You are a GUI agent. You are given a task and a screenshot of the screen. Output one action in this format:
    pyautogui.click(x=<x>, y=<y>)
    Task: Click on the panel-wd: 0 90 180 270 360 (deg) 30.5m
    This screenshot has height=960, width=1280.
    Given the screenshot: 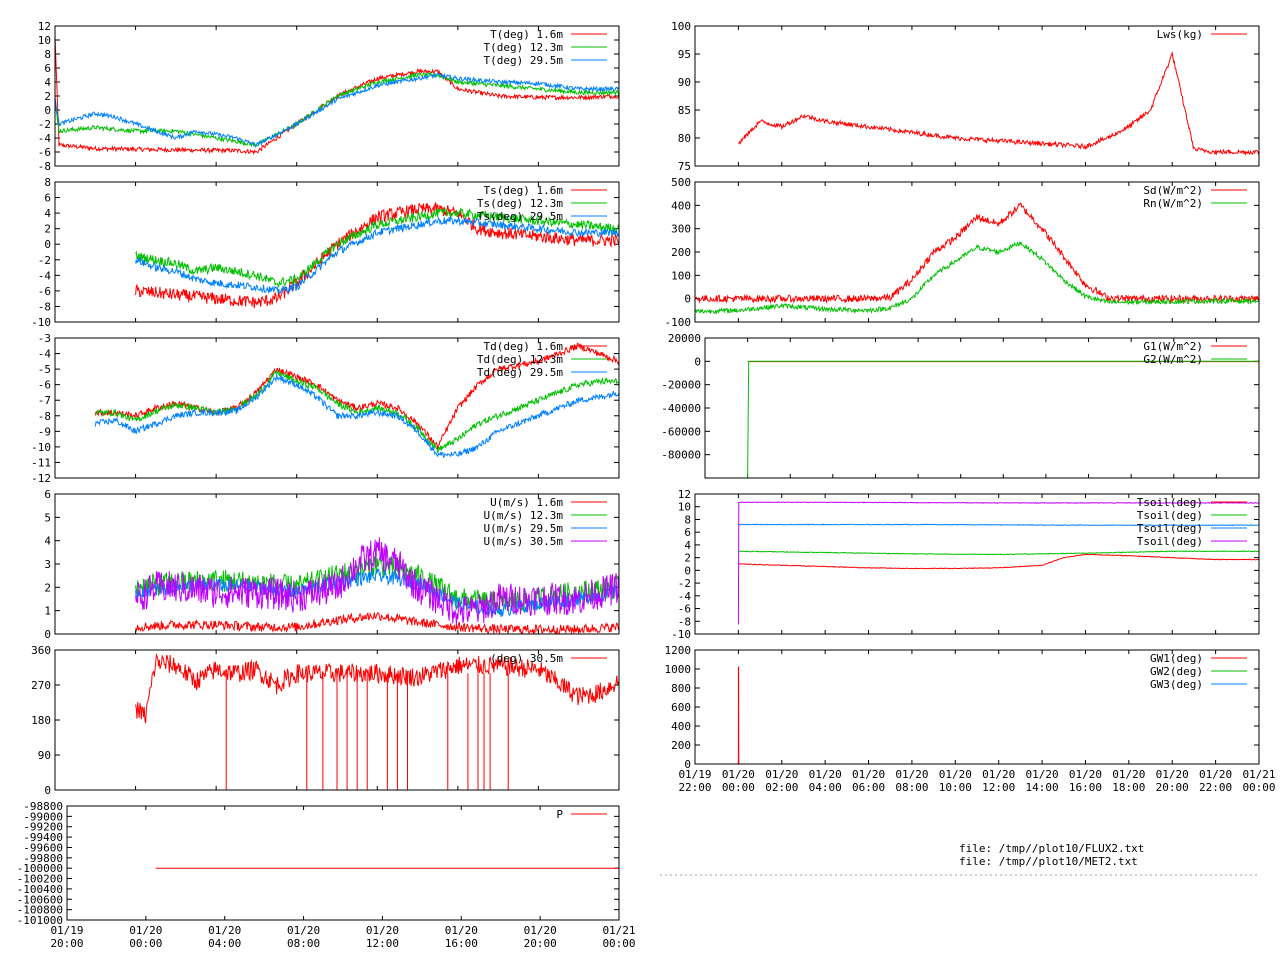 What is the action you would take?
    pyautogui.click(x=325, y=720)
    